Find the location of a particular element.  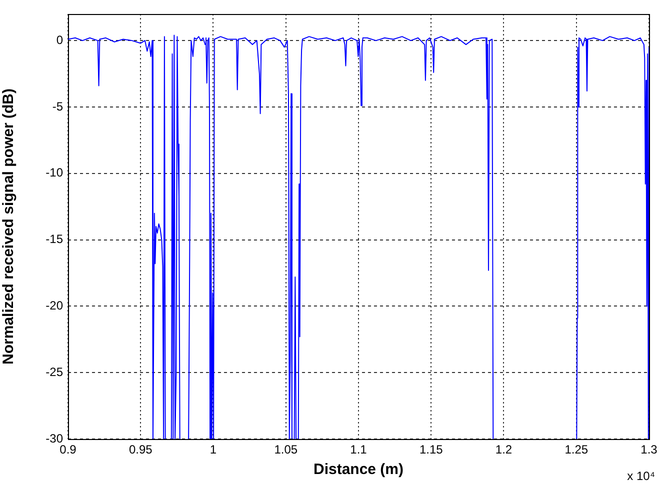

y-tick-label: -25 is located at coordinates (55, 371).